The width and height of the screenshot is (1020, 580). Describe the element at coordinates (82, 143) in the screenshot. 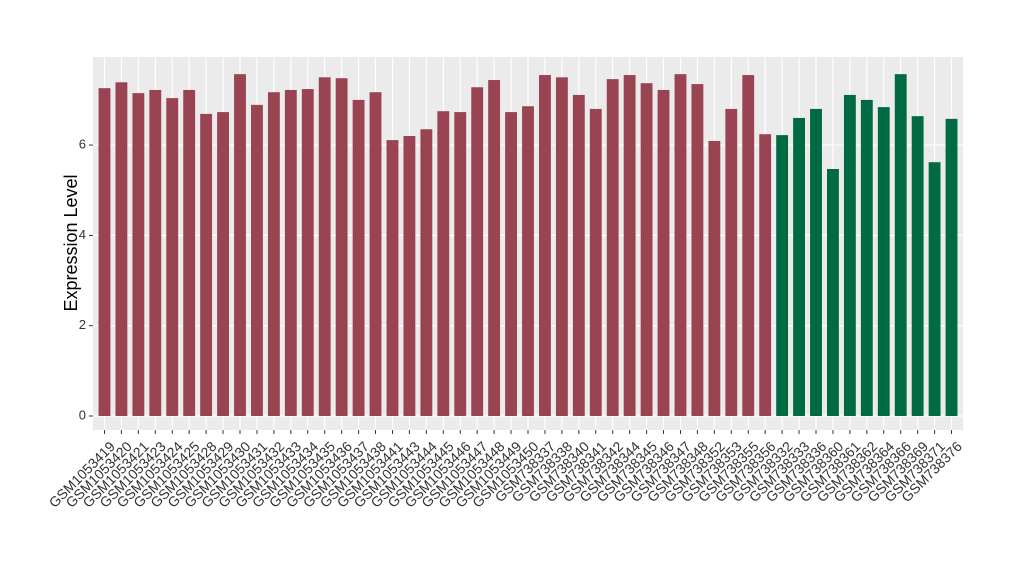

I see `y-tick-label: 6` at that location.